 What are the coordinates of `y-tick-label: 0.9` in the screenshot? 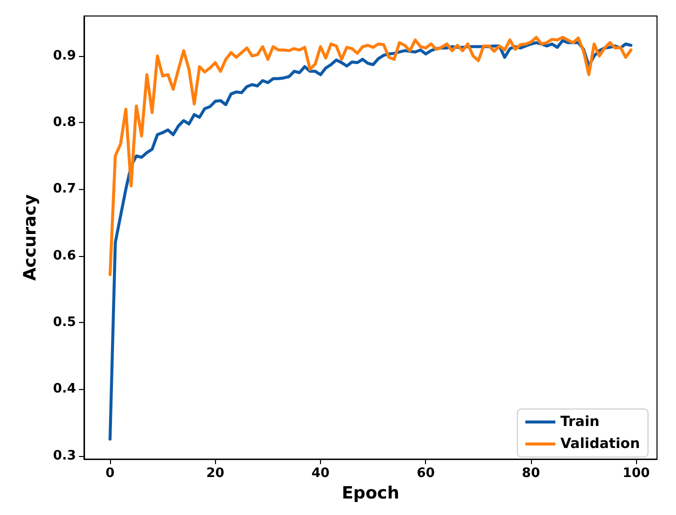 It's located at (64, 56).